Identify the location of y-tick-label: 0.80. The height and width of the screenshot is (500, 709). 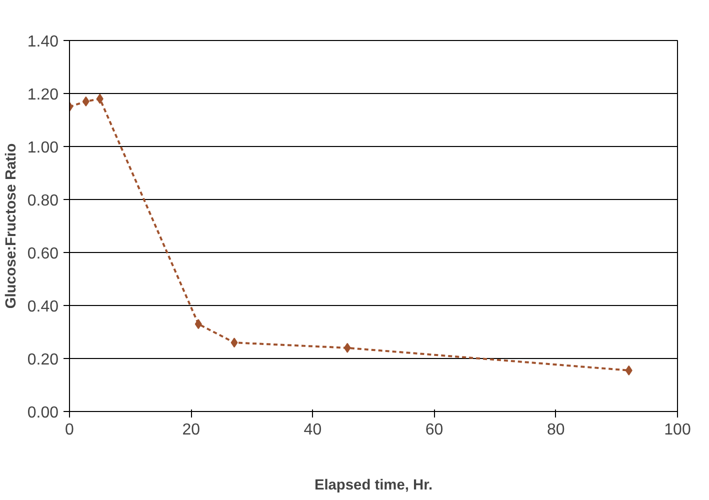
(43, 201).